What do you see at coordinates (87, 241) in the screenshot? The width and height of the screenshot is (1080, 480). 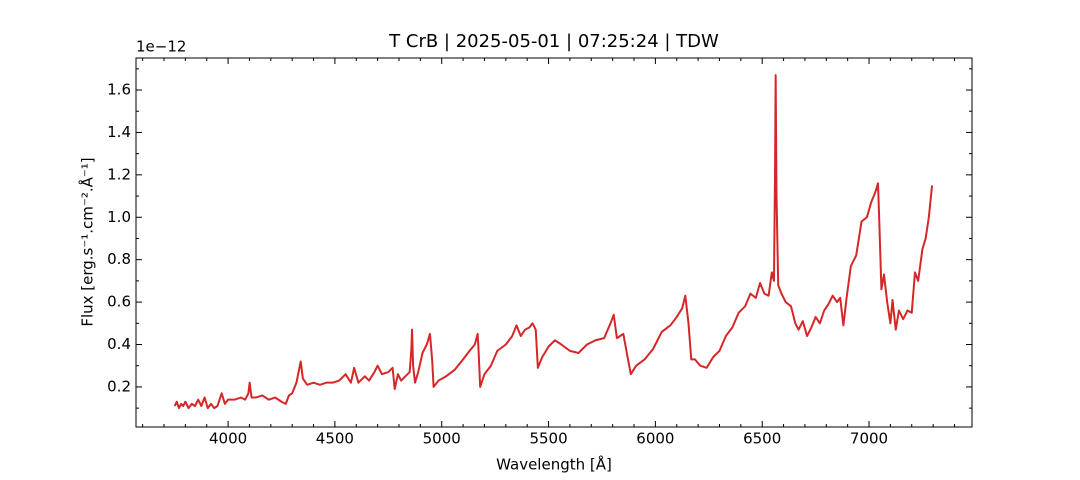 I see `y-axis-label: Flux [erg.s⁻¹.cm⁻².Å⁻¹]` at bounding box center [87, 241].